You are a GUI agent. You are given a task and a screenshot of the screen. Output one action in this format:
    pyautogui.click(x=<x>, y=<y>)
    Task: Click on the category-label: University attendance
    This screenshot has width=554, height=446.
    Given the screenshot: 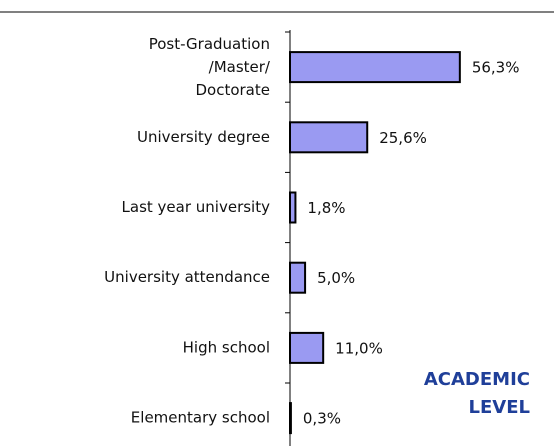 What is the action you would take?
    pyautogui.click(x=187, y=277)
    